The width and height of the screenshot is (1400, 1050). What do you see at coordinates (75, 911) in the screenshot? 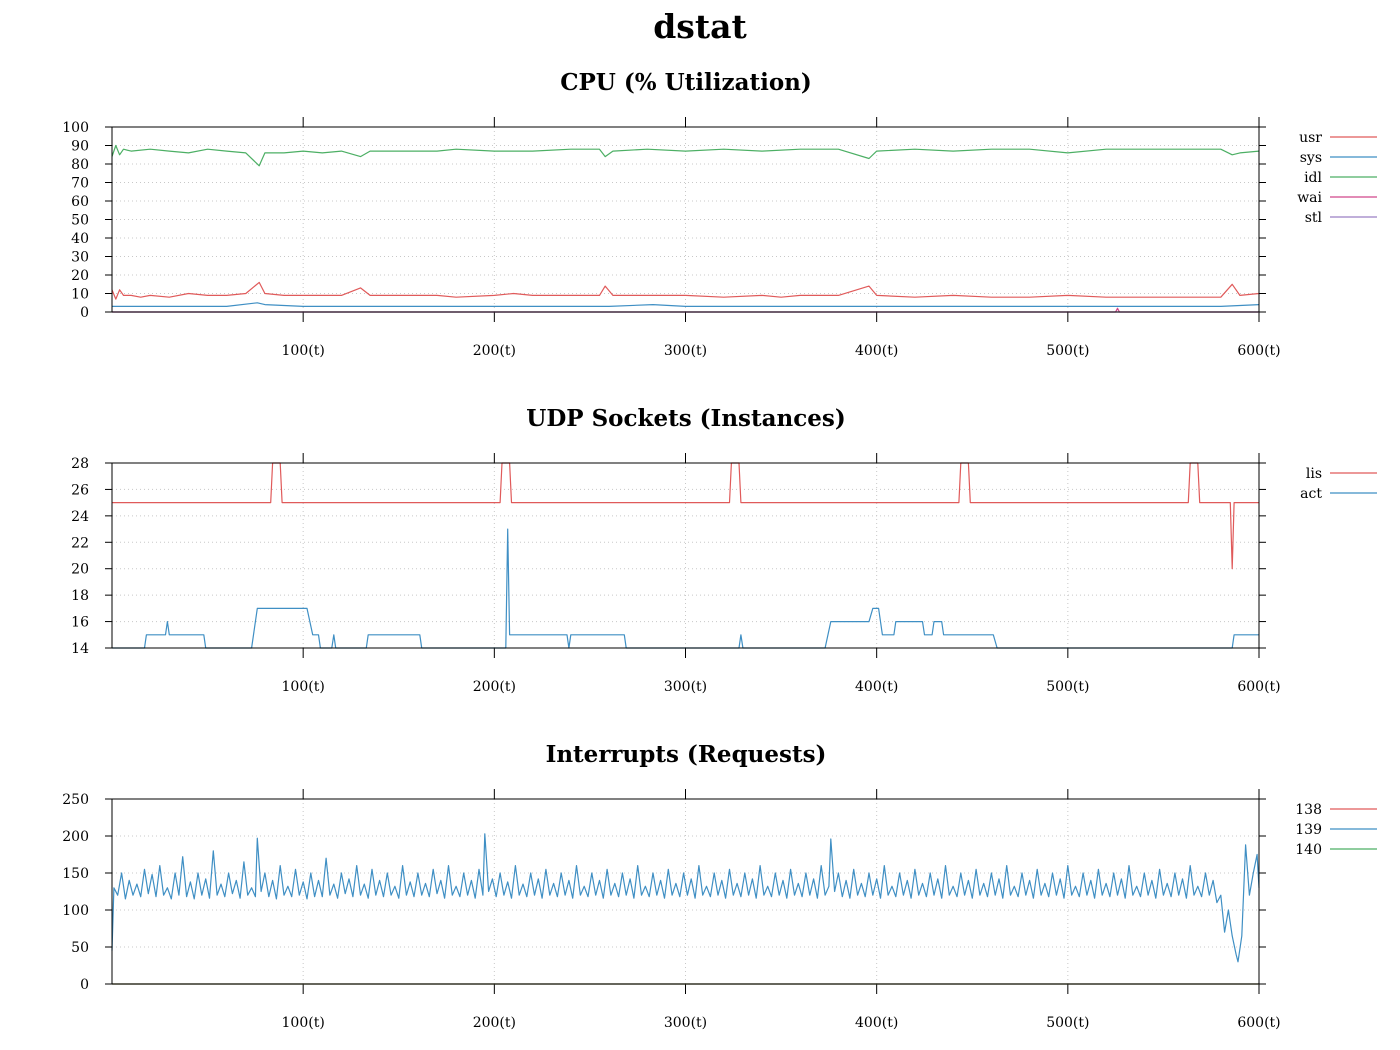
I see `interrupts-y-tick-label: 100` at bounding box center [75, 911].